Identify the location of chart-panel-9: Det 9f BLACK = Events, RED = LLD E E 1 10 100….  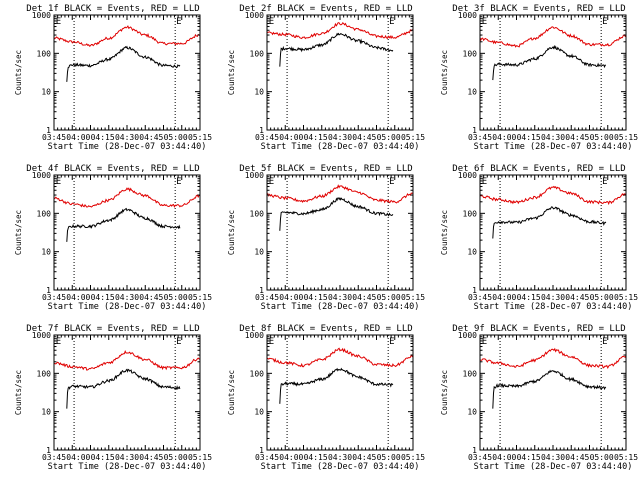
(539, 398).